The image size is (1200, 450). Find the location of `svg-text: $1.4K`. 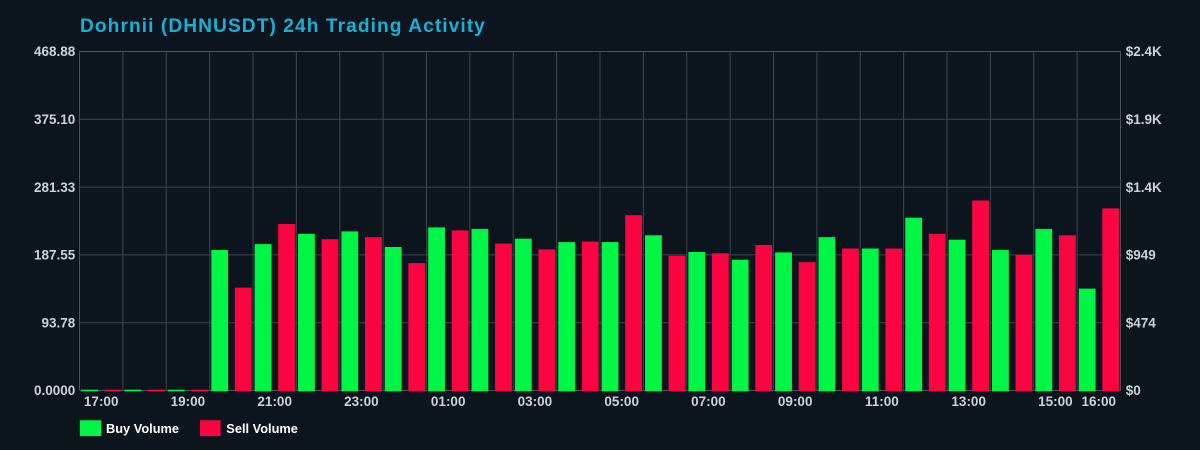

svg-text: $1.4K is located at coordinates (1144, 187).